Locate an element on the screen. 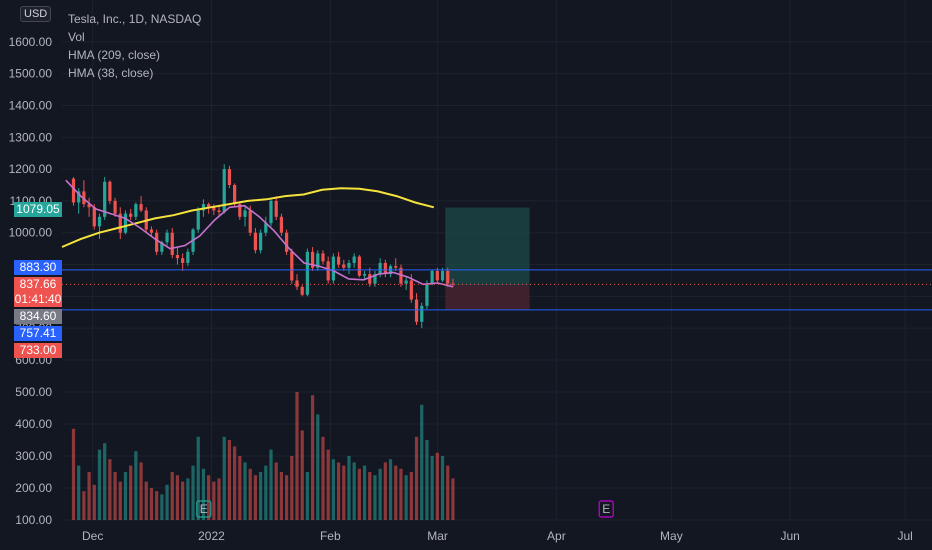  price-tick-label: 1600.00 is located at coordinates (31, 42).